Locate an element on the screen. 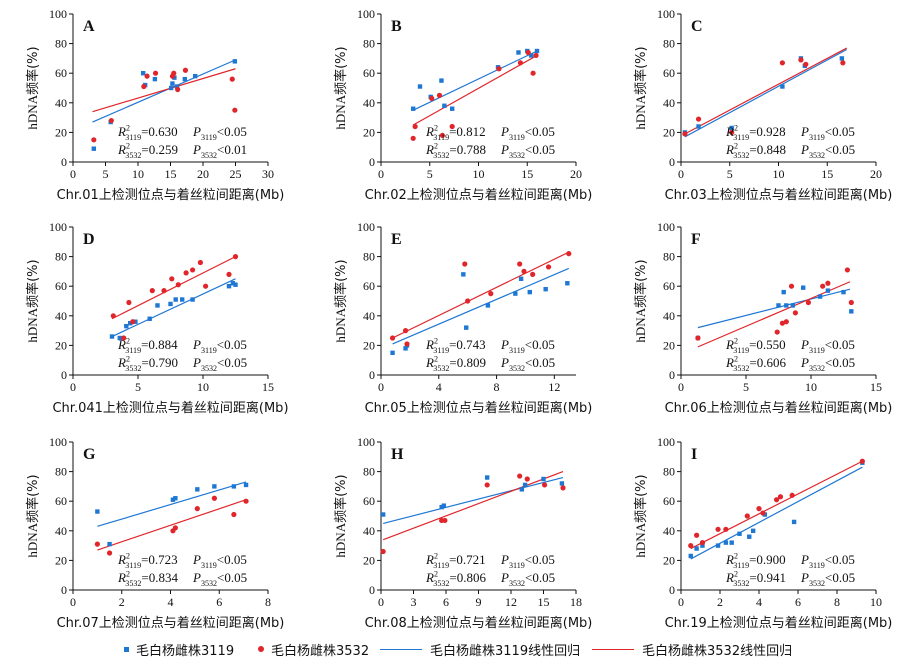  square-marker-icon is located at coordinates (126, 649).